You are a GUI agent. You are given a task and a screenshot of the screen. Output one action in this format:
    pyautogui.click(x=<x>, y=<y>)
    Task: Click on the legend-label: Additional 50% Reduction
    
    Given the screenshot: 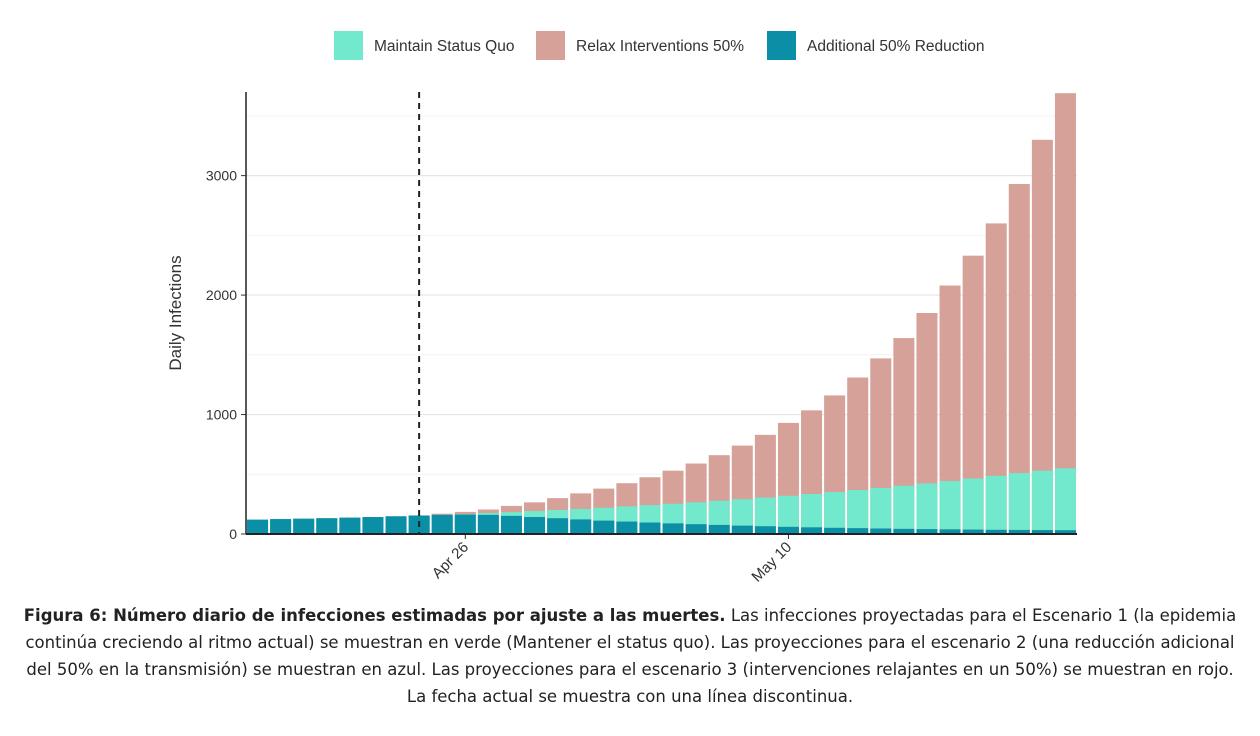 What is the action you would take?
    pyautogui.click(x=896, y=46)
    